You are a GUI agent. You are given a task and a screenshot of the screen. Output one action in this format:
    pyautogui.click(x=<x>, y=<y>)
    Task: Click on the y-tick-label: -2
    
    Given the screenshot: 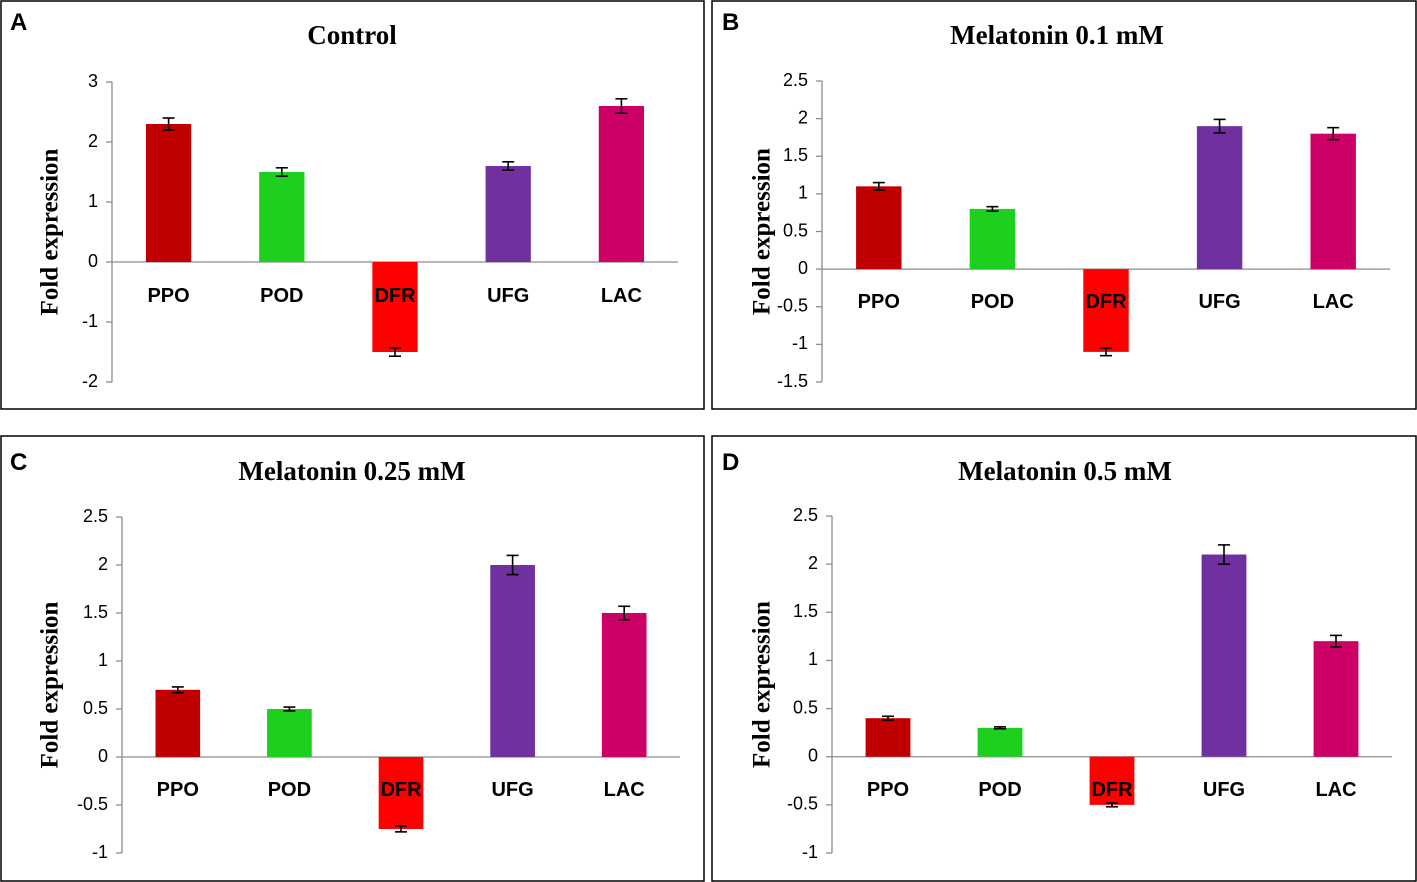 What is the action you would take?
    pyautogui.click(x=90, y=381)
    